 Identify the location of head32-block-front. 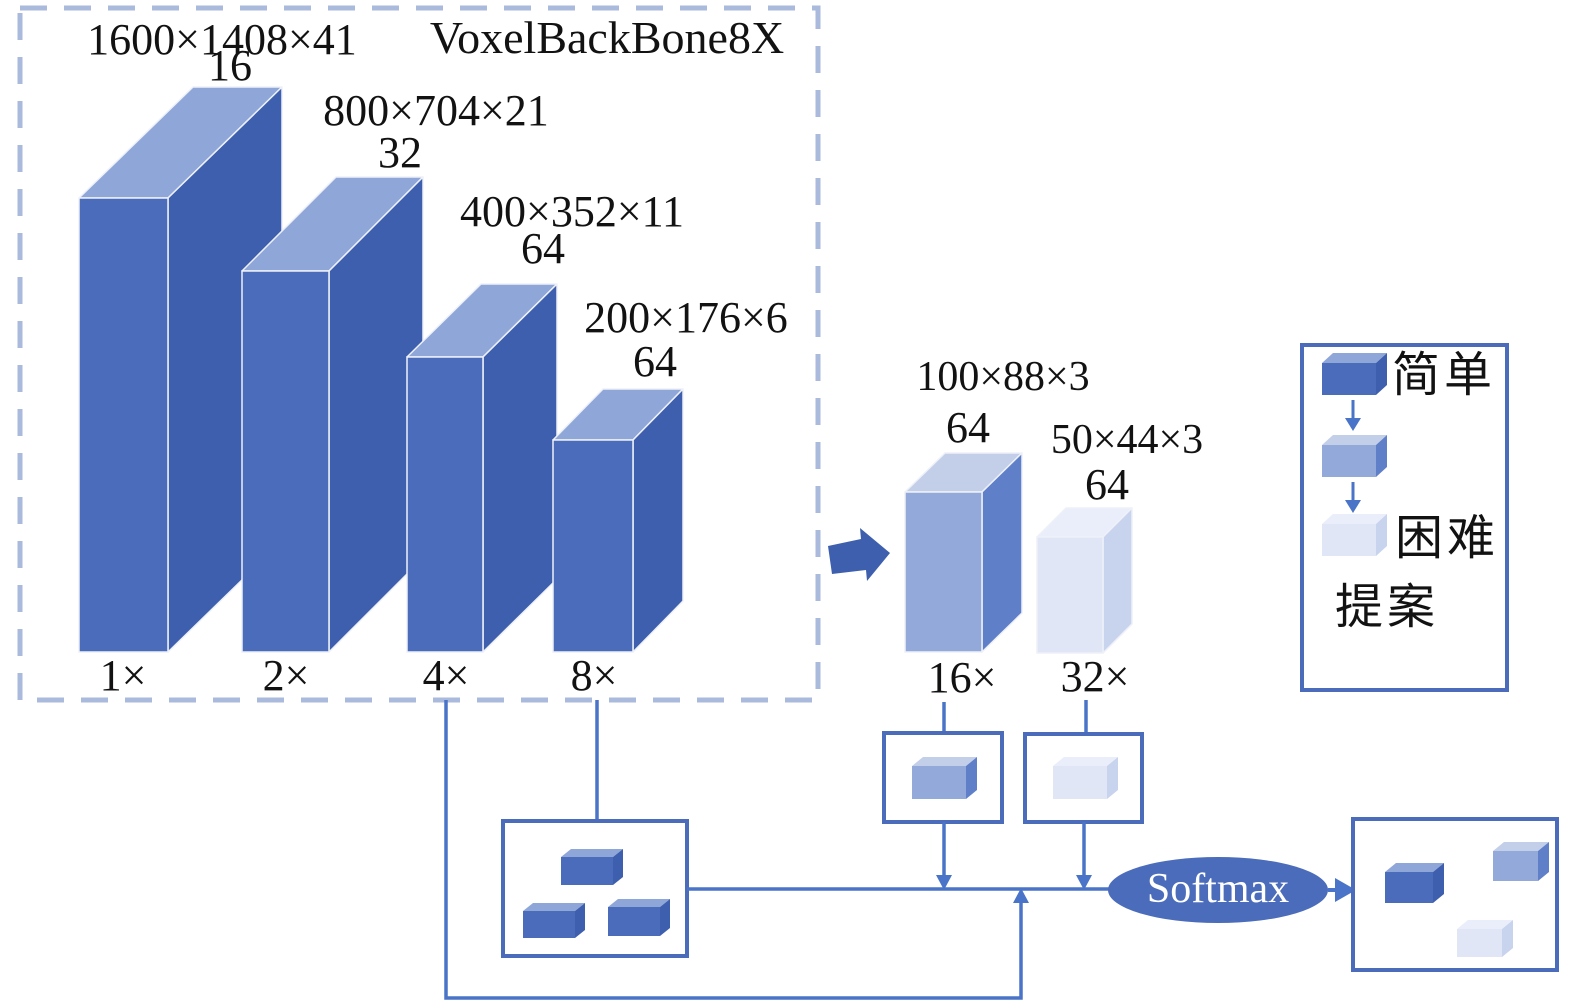
(1070, 595).